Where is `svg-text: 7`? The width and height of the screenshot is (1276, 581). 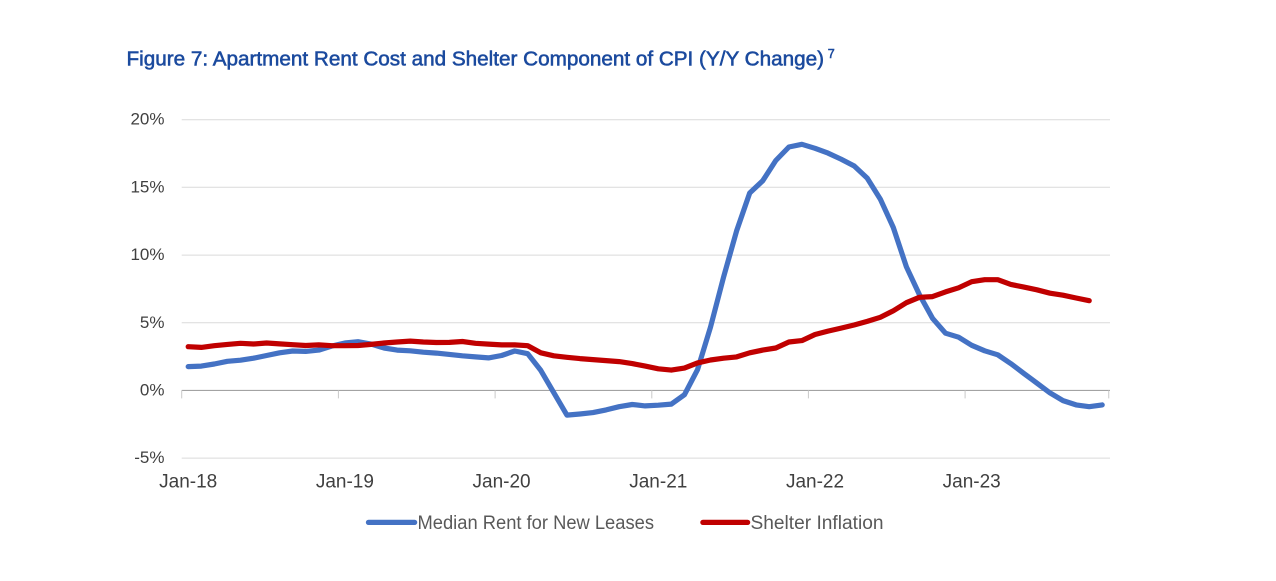
svg-text: 7 is located at coordinates (831, 54).